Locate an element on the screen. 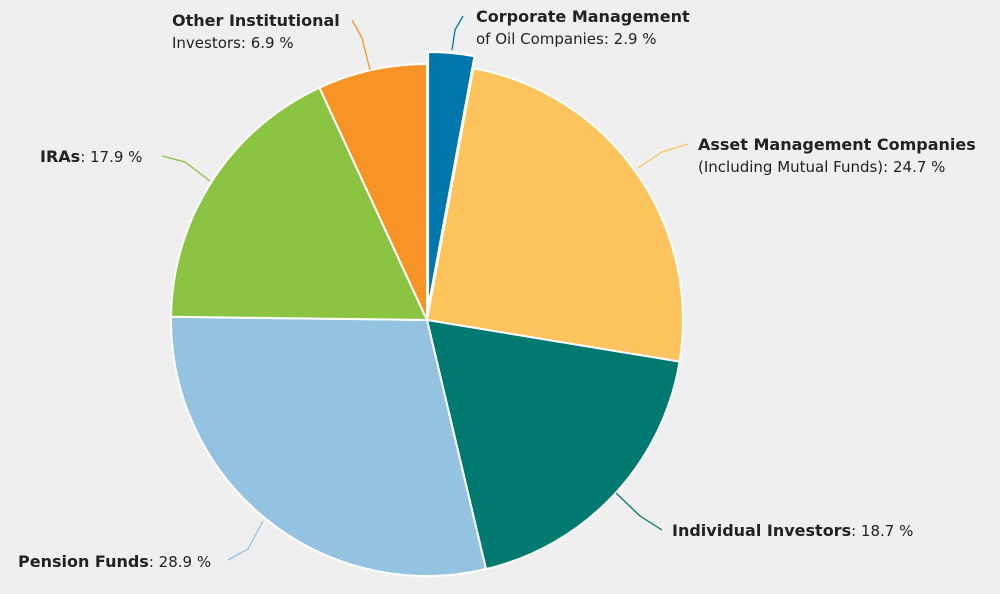  connector-corporate-management-of-oil-companies is located at coordinates (457, 33).